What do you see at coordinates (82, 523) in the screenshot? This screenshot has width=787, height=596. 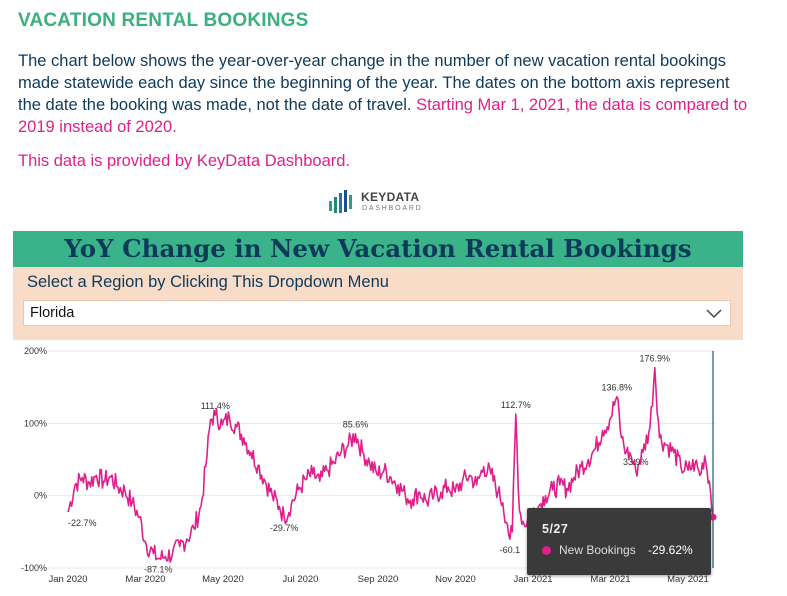 I see `annotation-label: -22.7%` at bounding box center [82, 523].